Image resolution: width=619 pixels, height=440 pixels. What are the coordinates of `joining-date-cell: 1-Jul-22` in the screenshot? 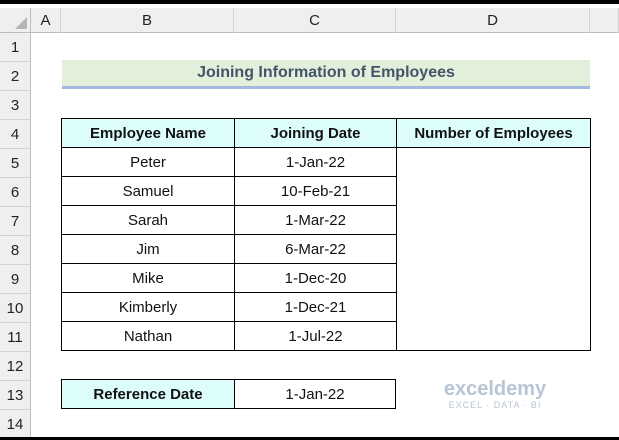 It's located at (315, 336).